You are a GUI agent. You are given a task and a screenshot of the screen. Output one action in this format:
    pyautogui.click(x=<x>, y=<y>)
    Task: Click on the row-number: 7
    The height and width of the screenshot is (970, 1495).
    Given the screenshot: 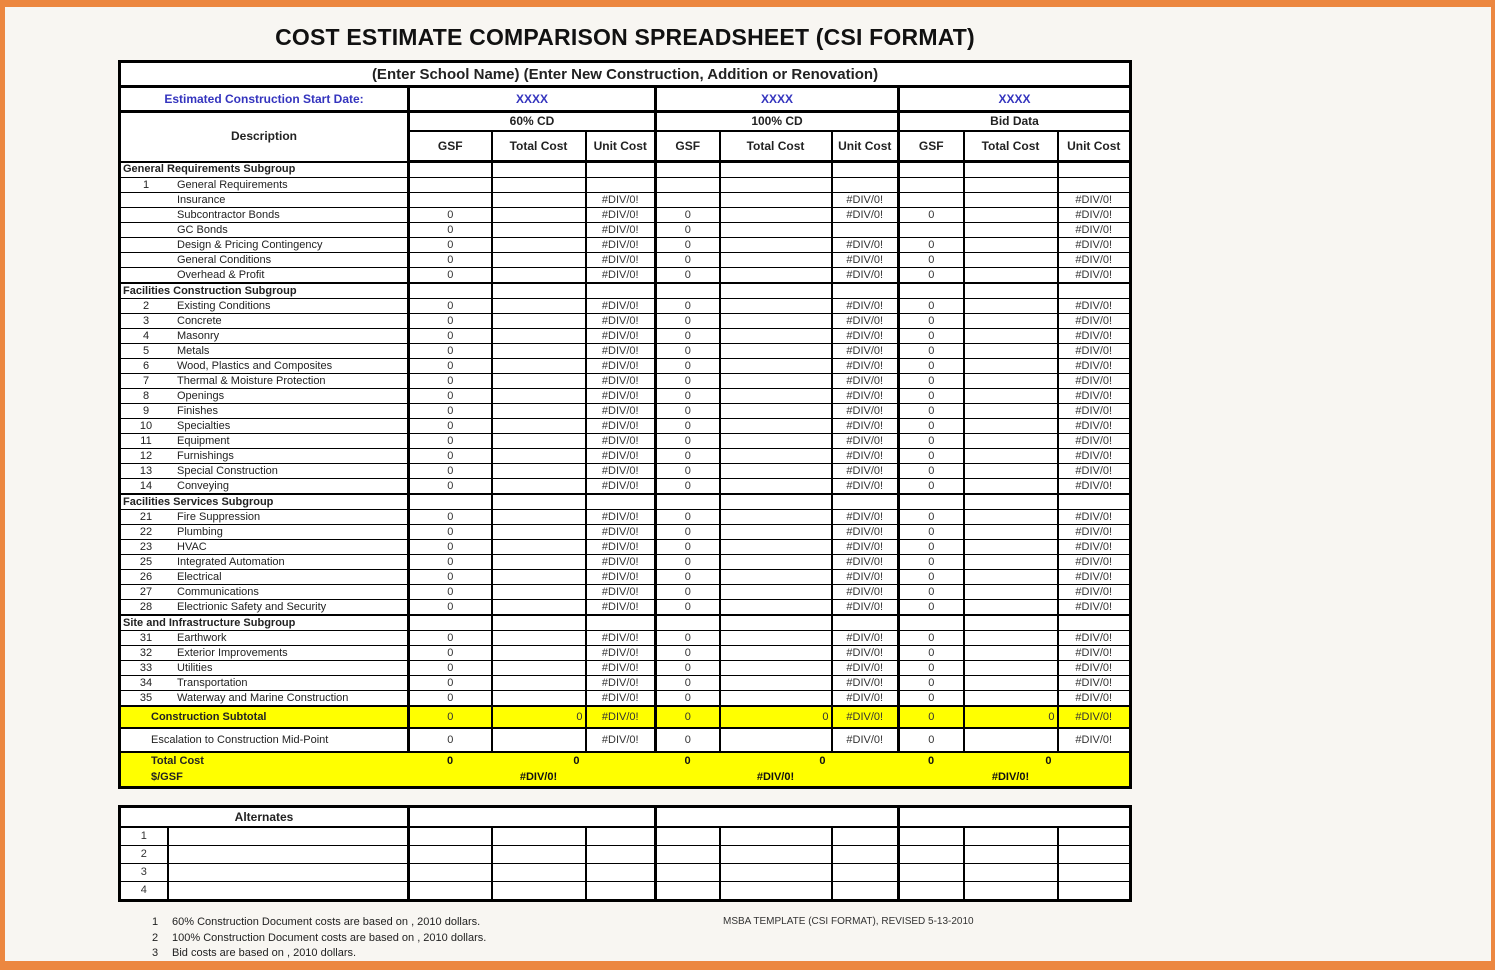 What is the action you would take?
    pyautogui.click(x=146, y=380)
    